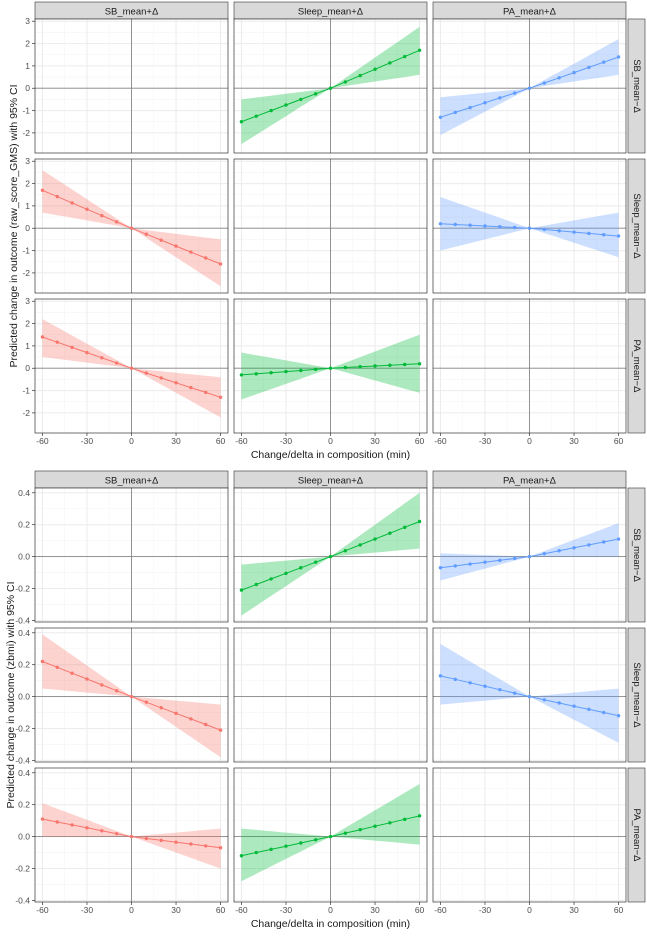  I want to click on y-tick-label: 2, so click(27, 44).